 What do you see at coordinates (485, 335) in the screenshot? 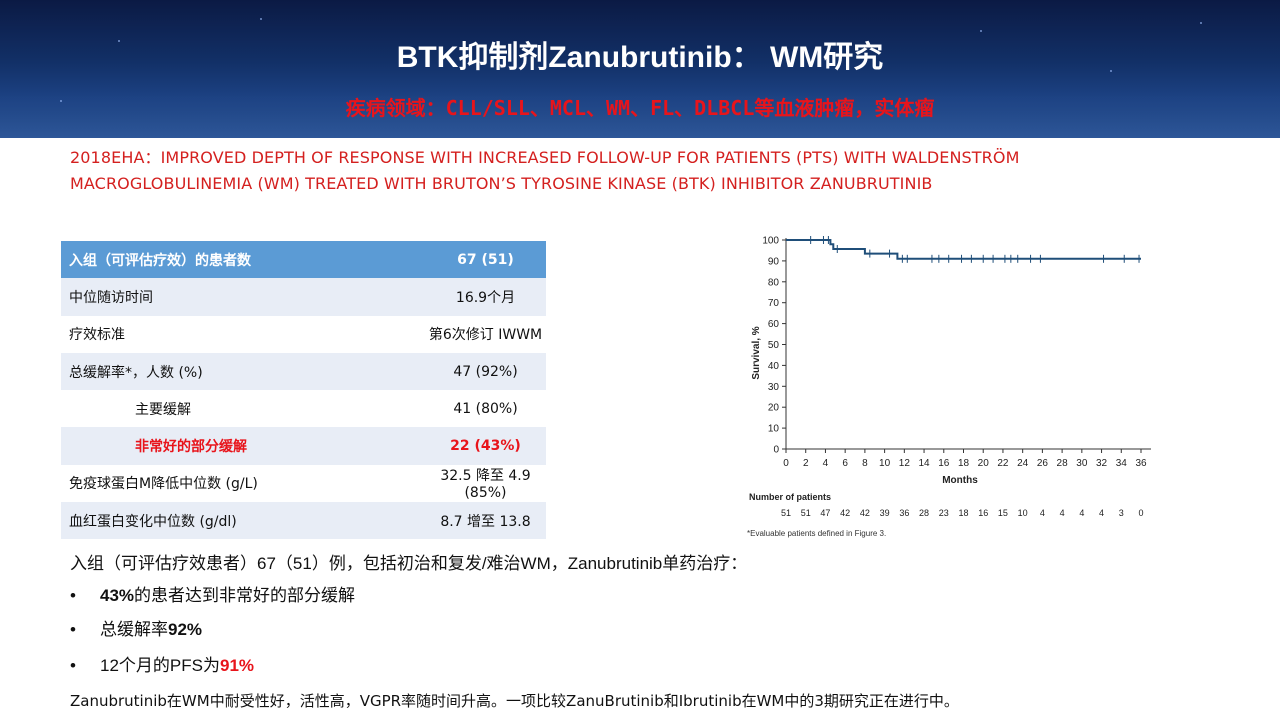
I see `row-value: 第6次修订 IWWM` at bounding box center [485, 335].